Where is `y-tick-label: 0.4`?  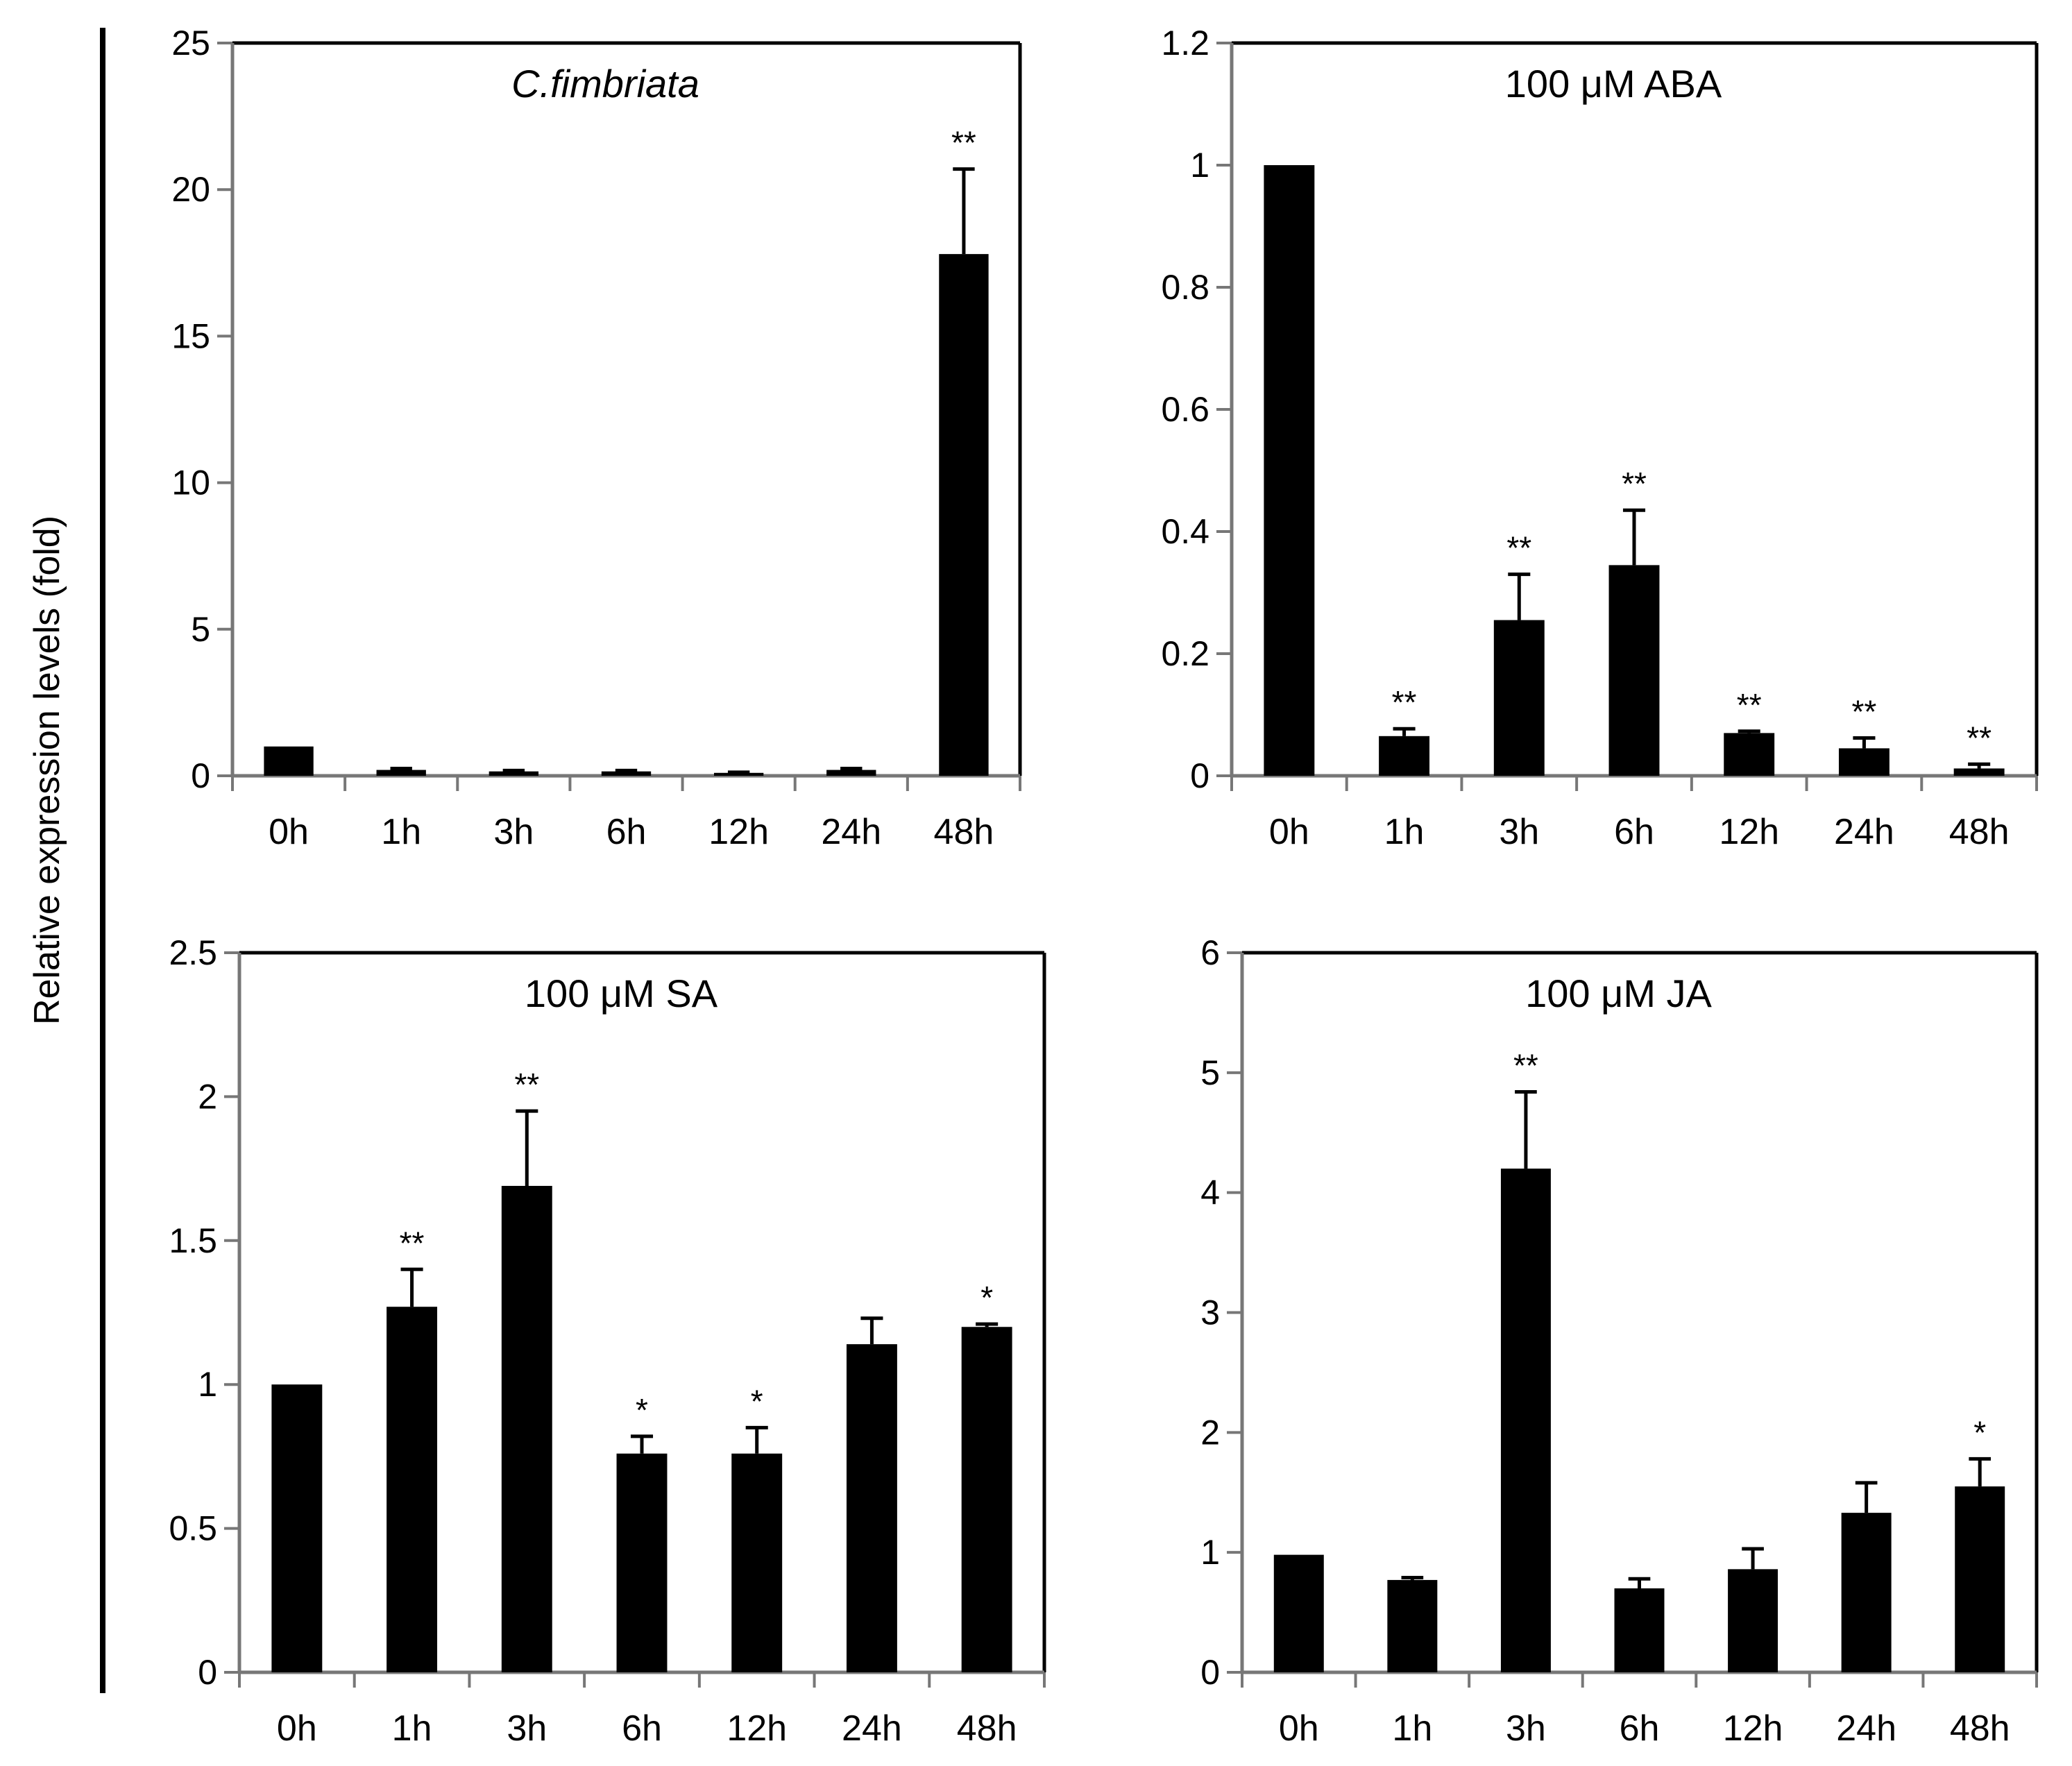 y-tick-label: 0.4 is located at coordinates (1185, 531).